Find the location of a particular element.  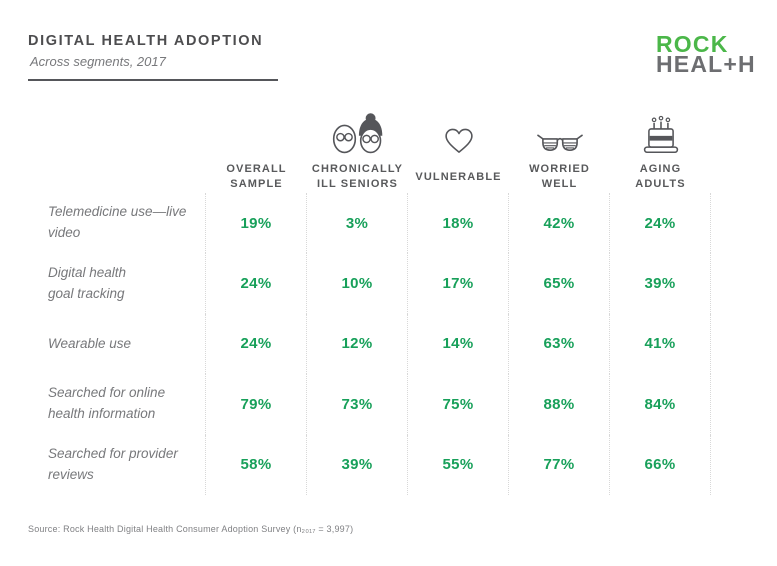

column-header-vulnerable: VULNERABLE is located at coordinates (458, 144).